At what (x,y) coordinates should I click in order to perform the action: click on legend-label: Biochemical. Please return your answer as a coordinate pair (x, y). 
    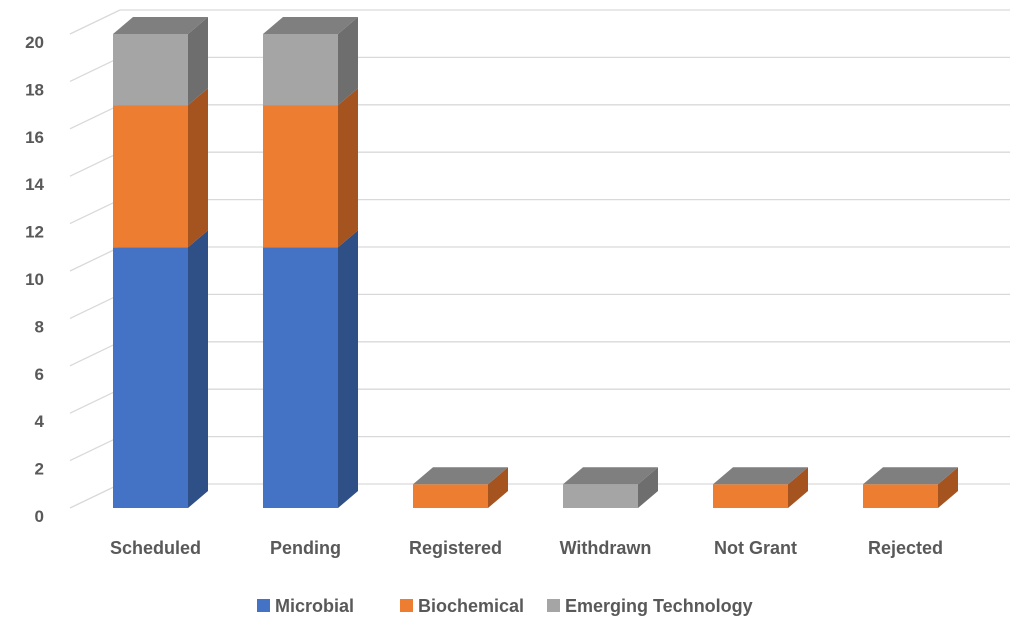
    Looking at the image, I should click on (471, 606).